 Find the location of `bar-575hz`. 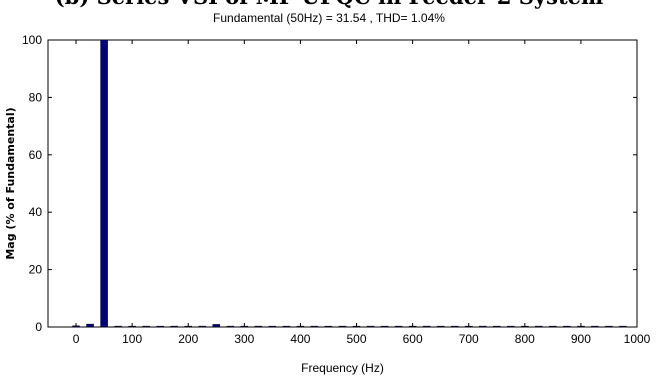

bar-575hz is located at coordinates (398, 326).